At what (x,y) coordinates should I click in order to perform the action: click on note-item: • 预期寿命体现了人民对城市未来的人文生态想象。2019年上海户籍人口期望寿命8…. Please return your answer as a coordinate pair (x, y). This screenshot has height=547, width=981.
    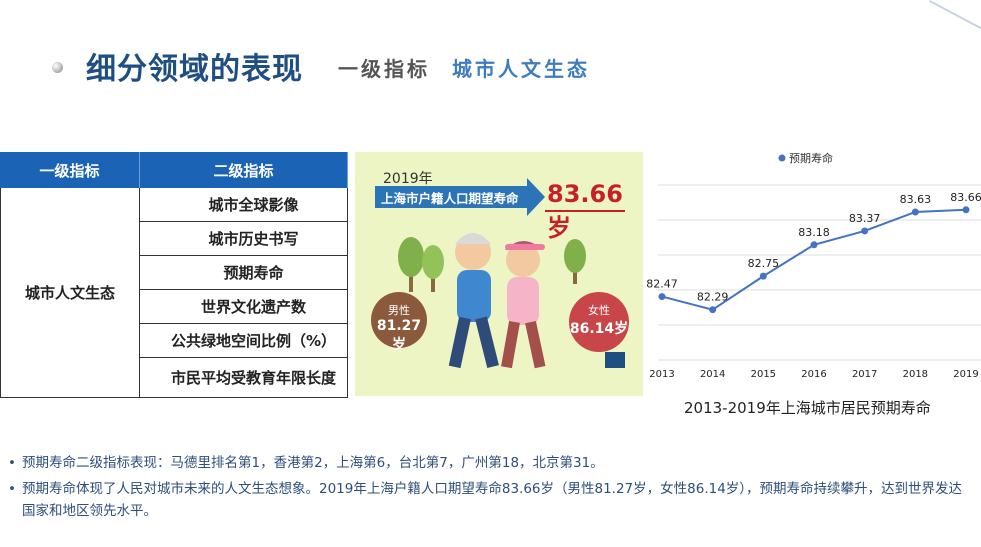
    Looking at the image, I should click on (490, 500).